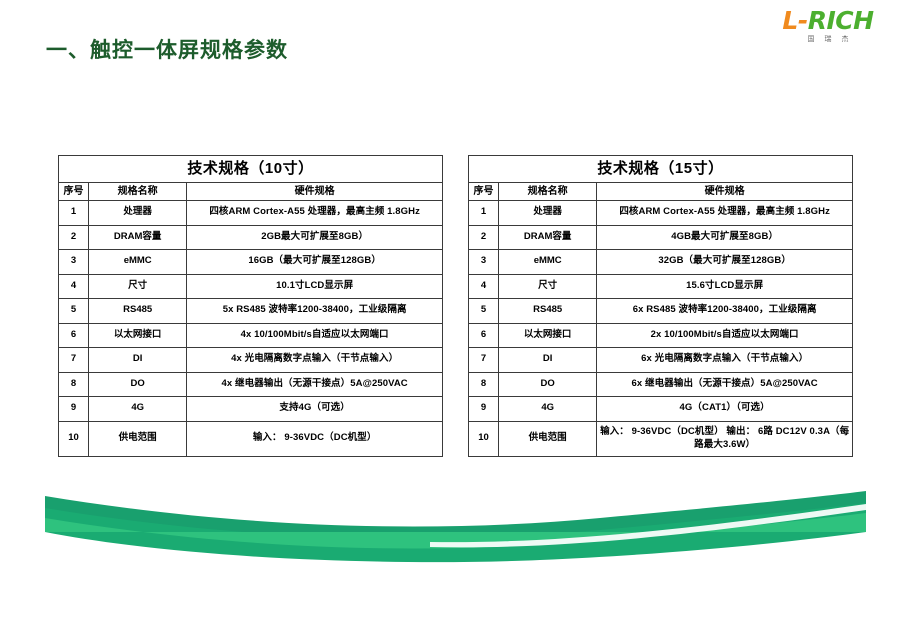 The image size is (900, 636). What do you see at coordinates (724, 262) in the screenshot?
I see `cell-value: 32GB（最大可扩展至128GB）` at bounding box center [724, 262].